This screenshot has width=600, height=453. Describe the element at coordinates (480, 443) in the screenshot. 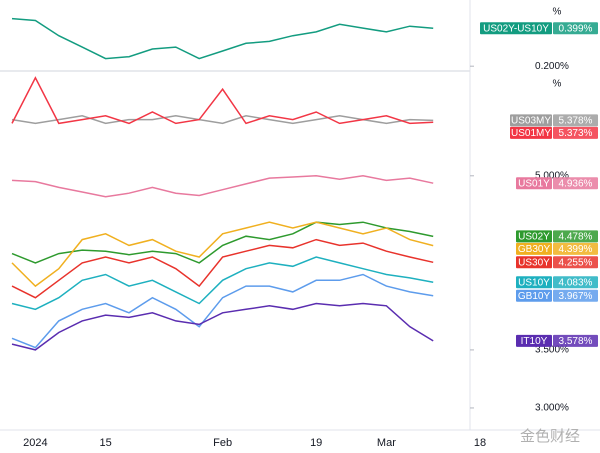

I see `x-tick-label: 18` at that location.